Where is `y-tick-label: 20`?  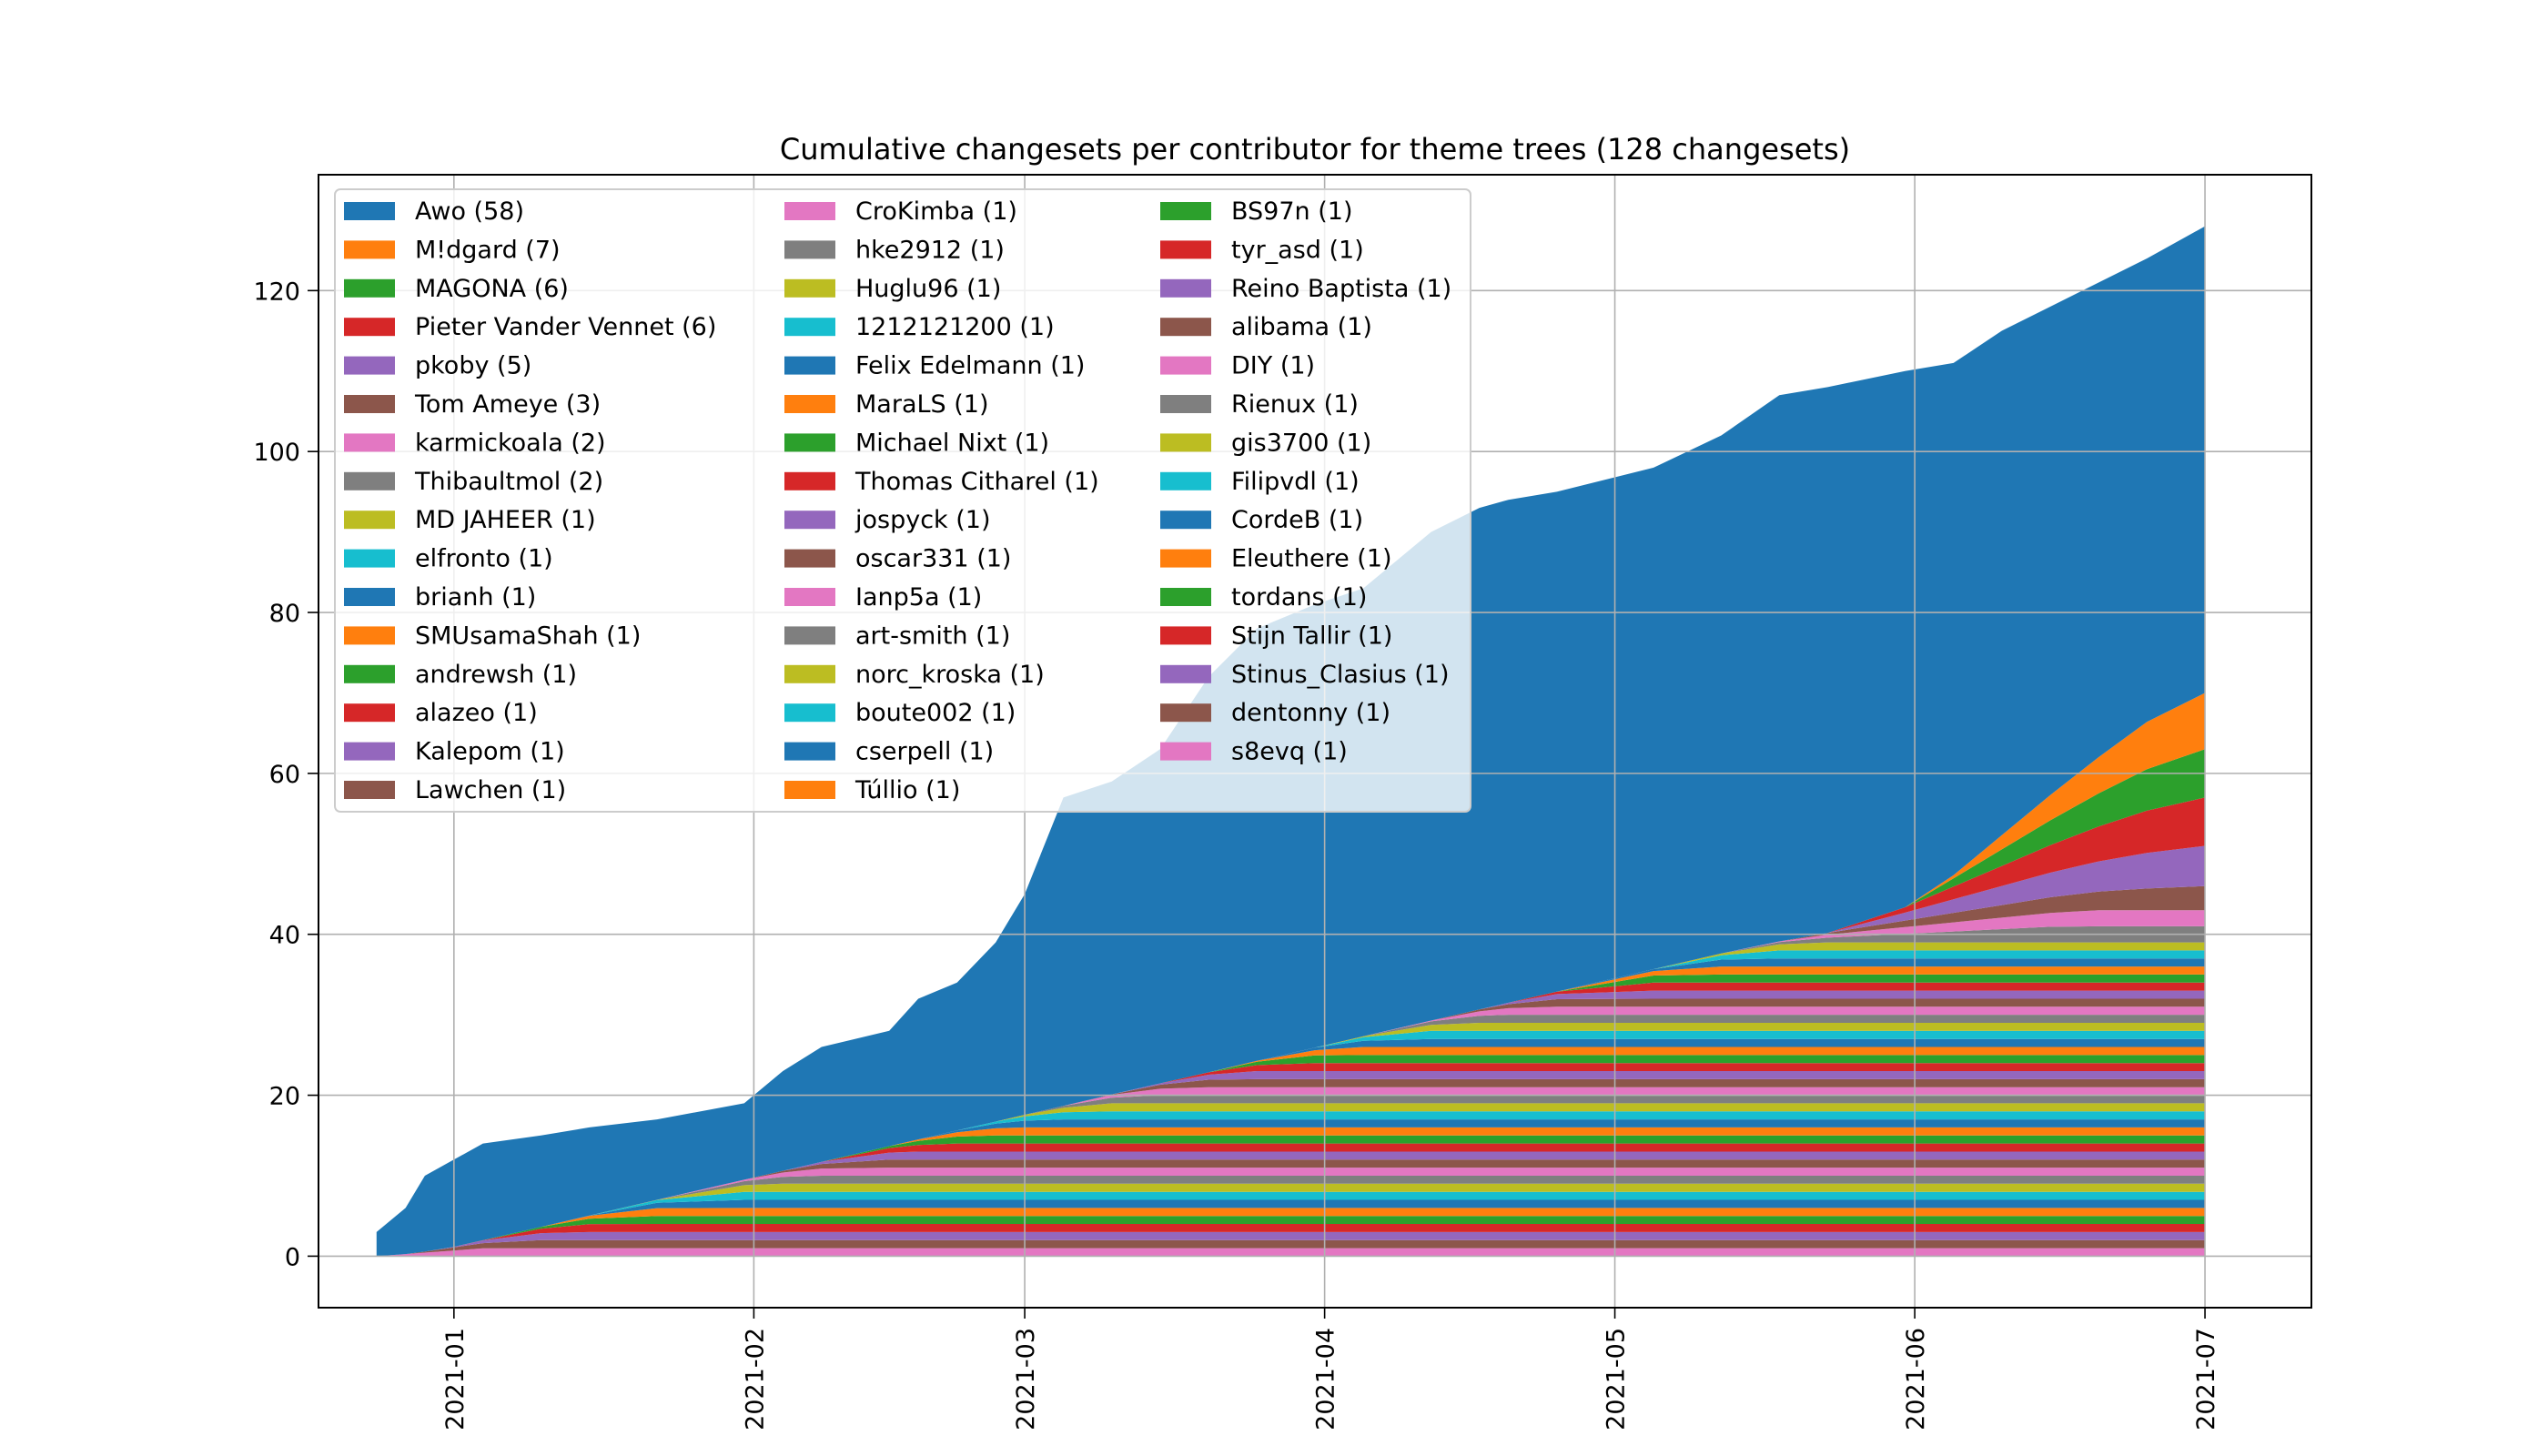 y-tick-label: 20 is located at coordinates (285, 1097).